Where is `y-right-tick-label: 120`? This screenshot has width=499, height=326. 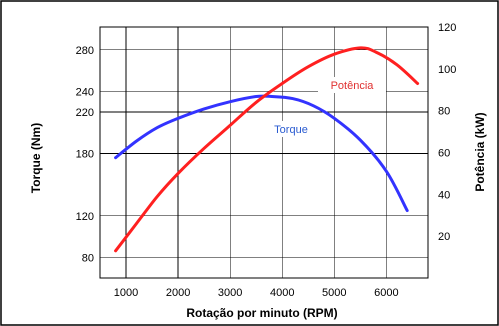
y-right-tick-label: 120 is located at coordinates (447, 28).